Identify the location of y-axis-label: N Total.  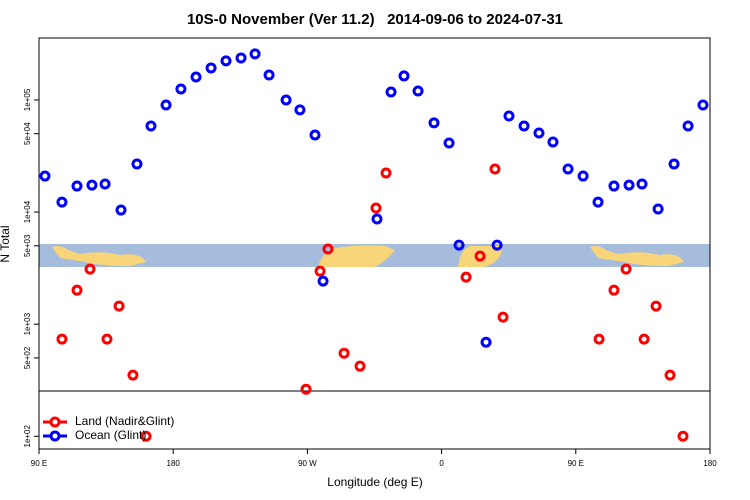
(6, 243).